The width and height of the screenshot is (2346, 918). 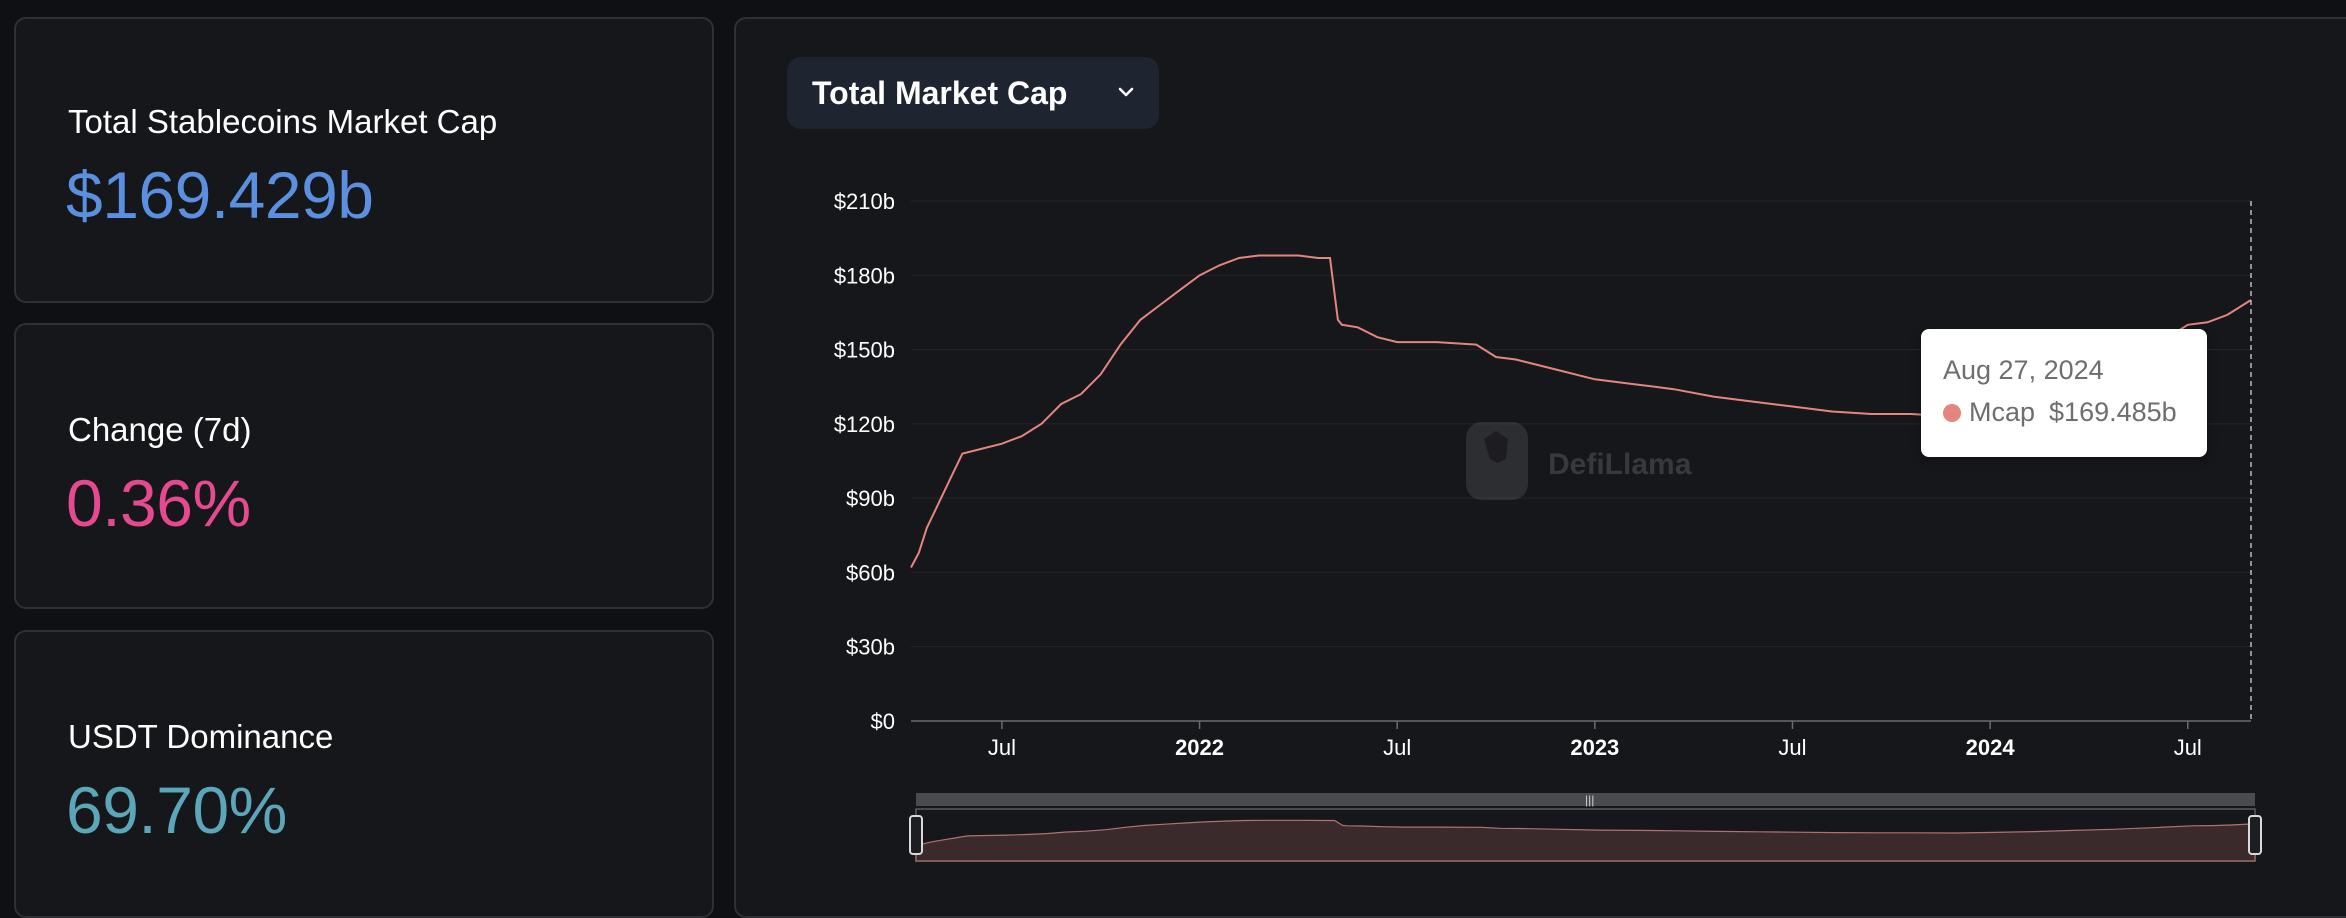 I want to click on range-slider-preview-area, so click(x=1585, y=840).